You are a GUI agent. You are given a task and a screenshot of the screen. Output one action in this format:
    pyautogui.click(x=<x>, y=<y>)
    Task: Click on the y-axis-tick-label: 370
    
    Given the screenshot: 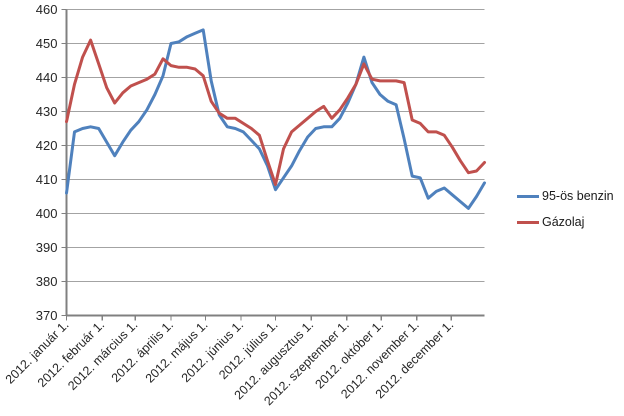 What is the action you would take?
    pyautogui.click(x=47, y=315)
    